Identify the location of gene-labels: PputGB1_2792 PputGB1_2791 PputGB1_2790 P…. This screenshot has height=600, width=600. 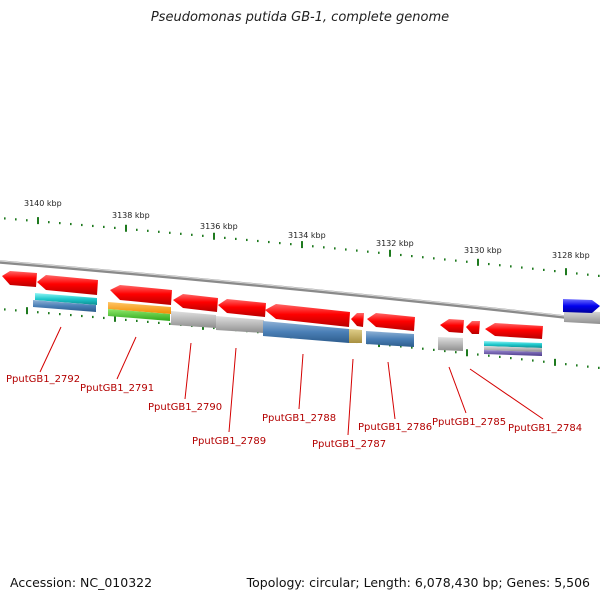
(294, 412).